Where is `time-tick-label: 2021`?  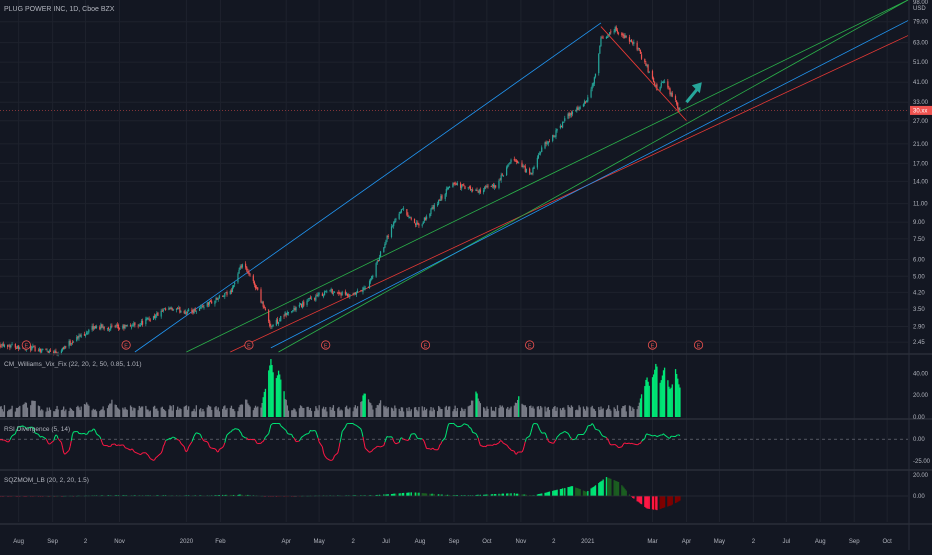
time-tick-label: 2021 is located at coordinates (588, 542).